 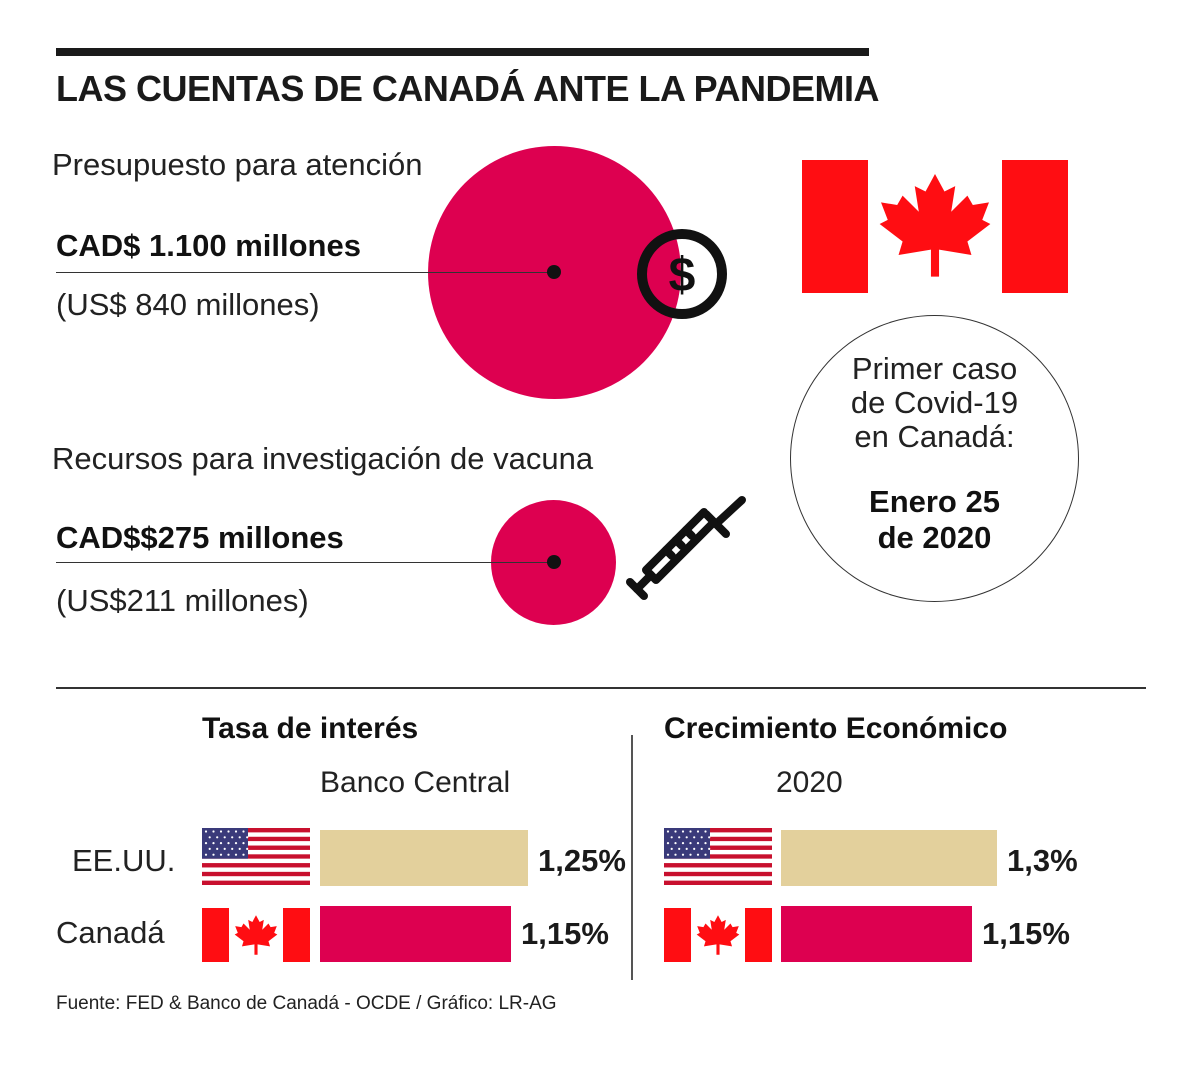 What do you see at coordinates (310, 728) in the screenshot?
I see `interest-chart-title: Tasa de interés` at bounding box center [310, 728].